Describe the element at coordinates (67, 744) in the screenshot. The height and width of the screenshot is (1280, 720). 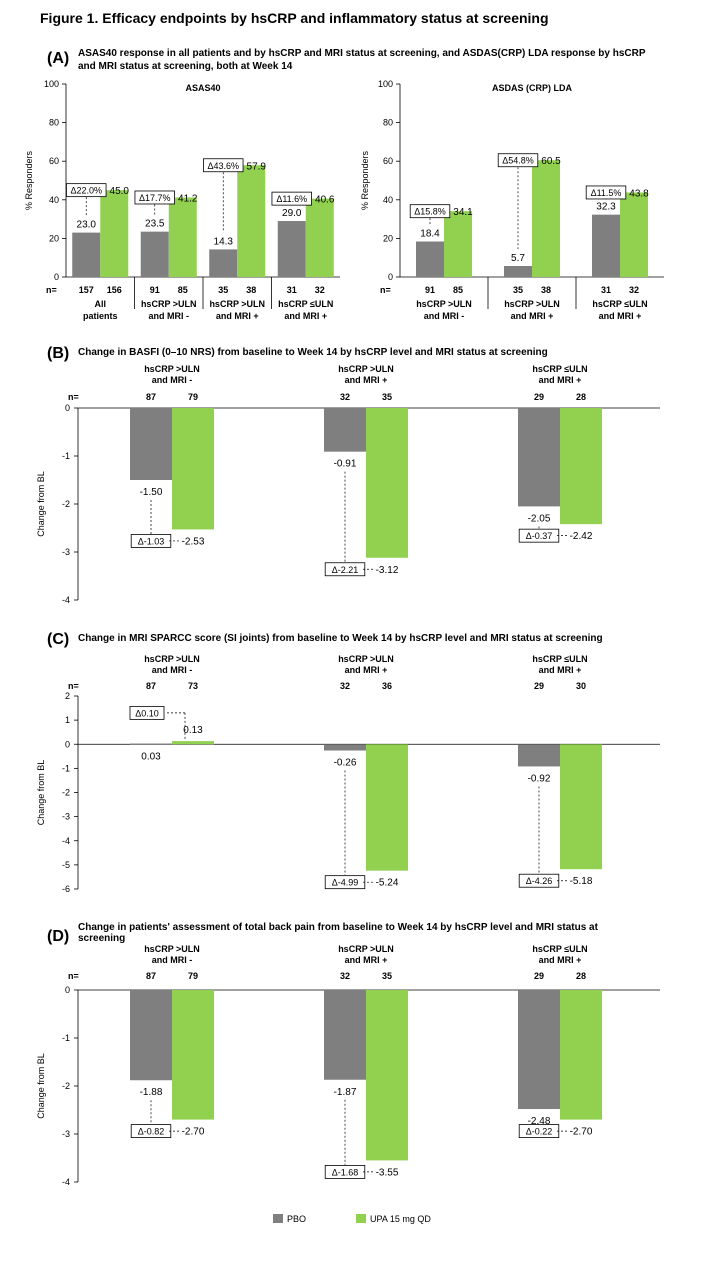
I see `panel-3-y-tick-label-2: 0` at that location.